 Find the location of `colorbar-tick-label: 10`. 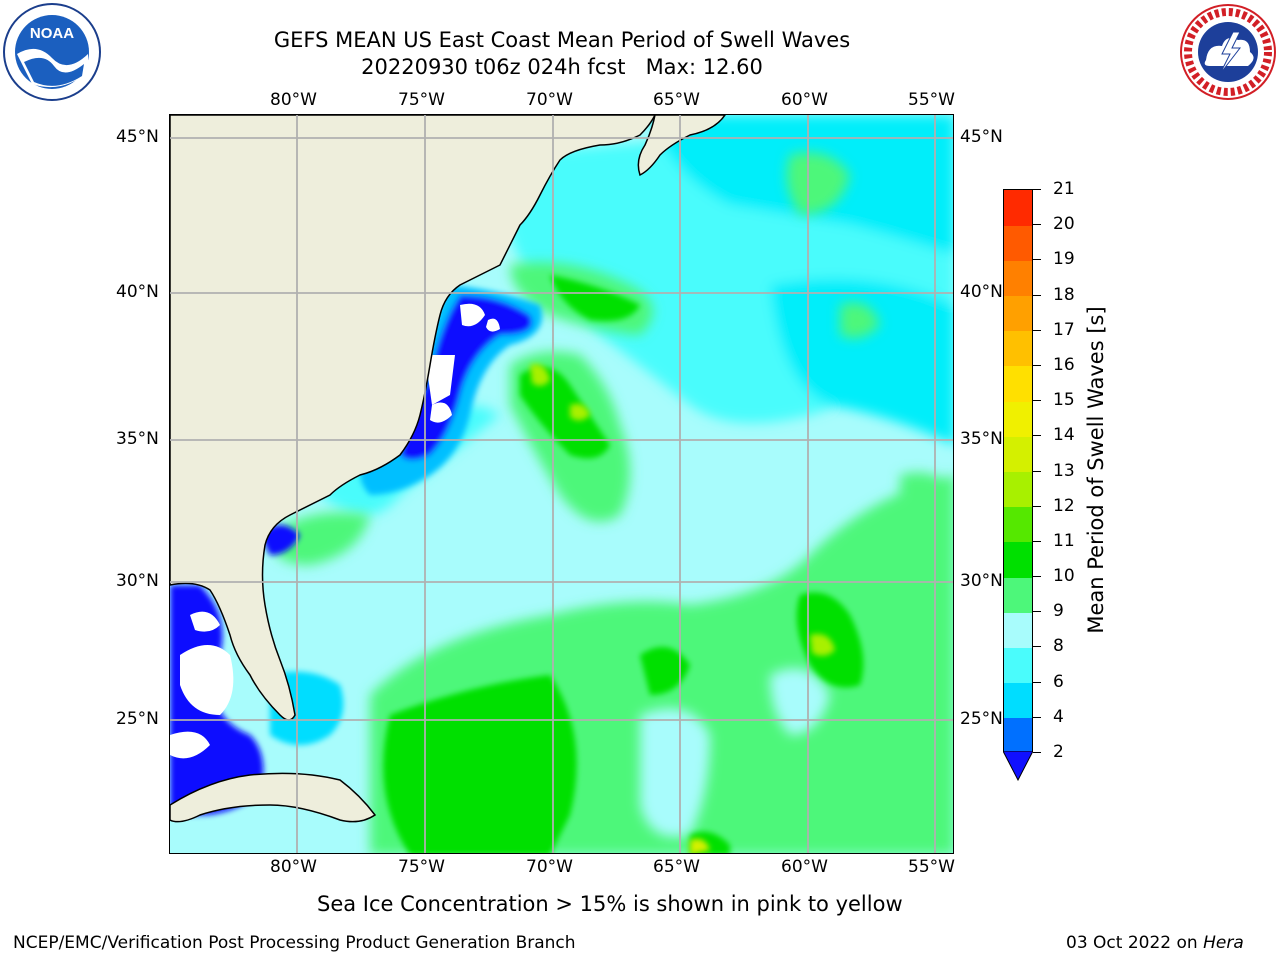

colorbar-tick-label: 10 is located at coordinates (1064, 576).